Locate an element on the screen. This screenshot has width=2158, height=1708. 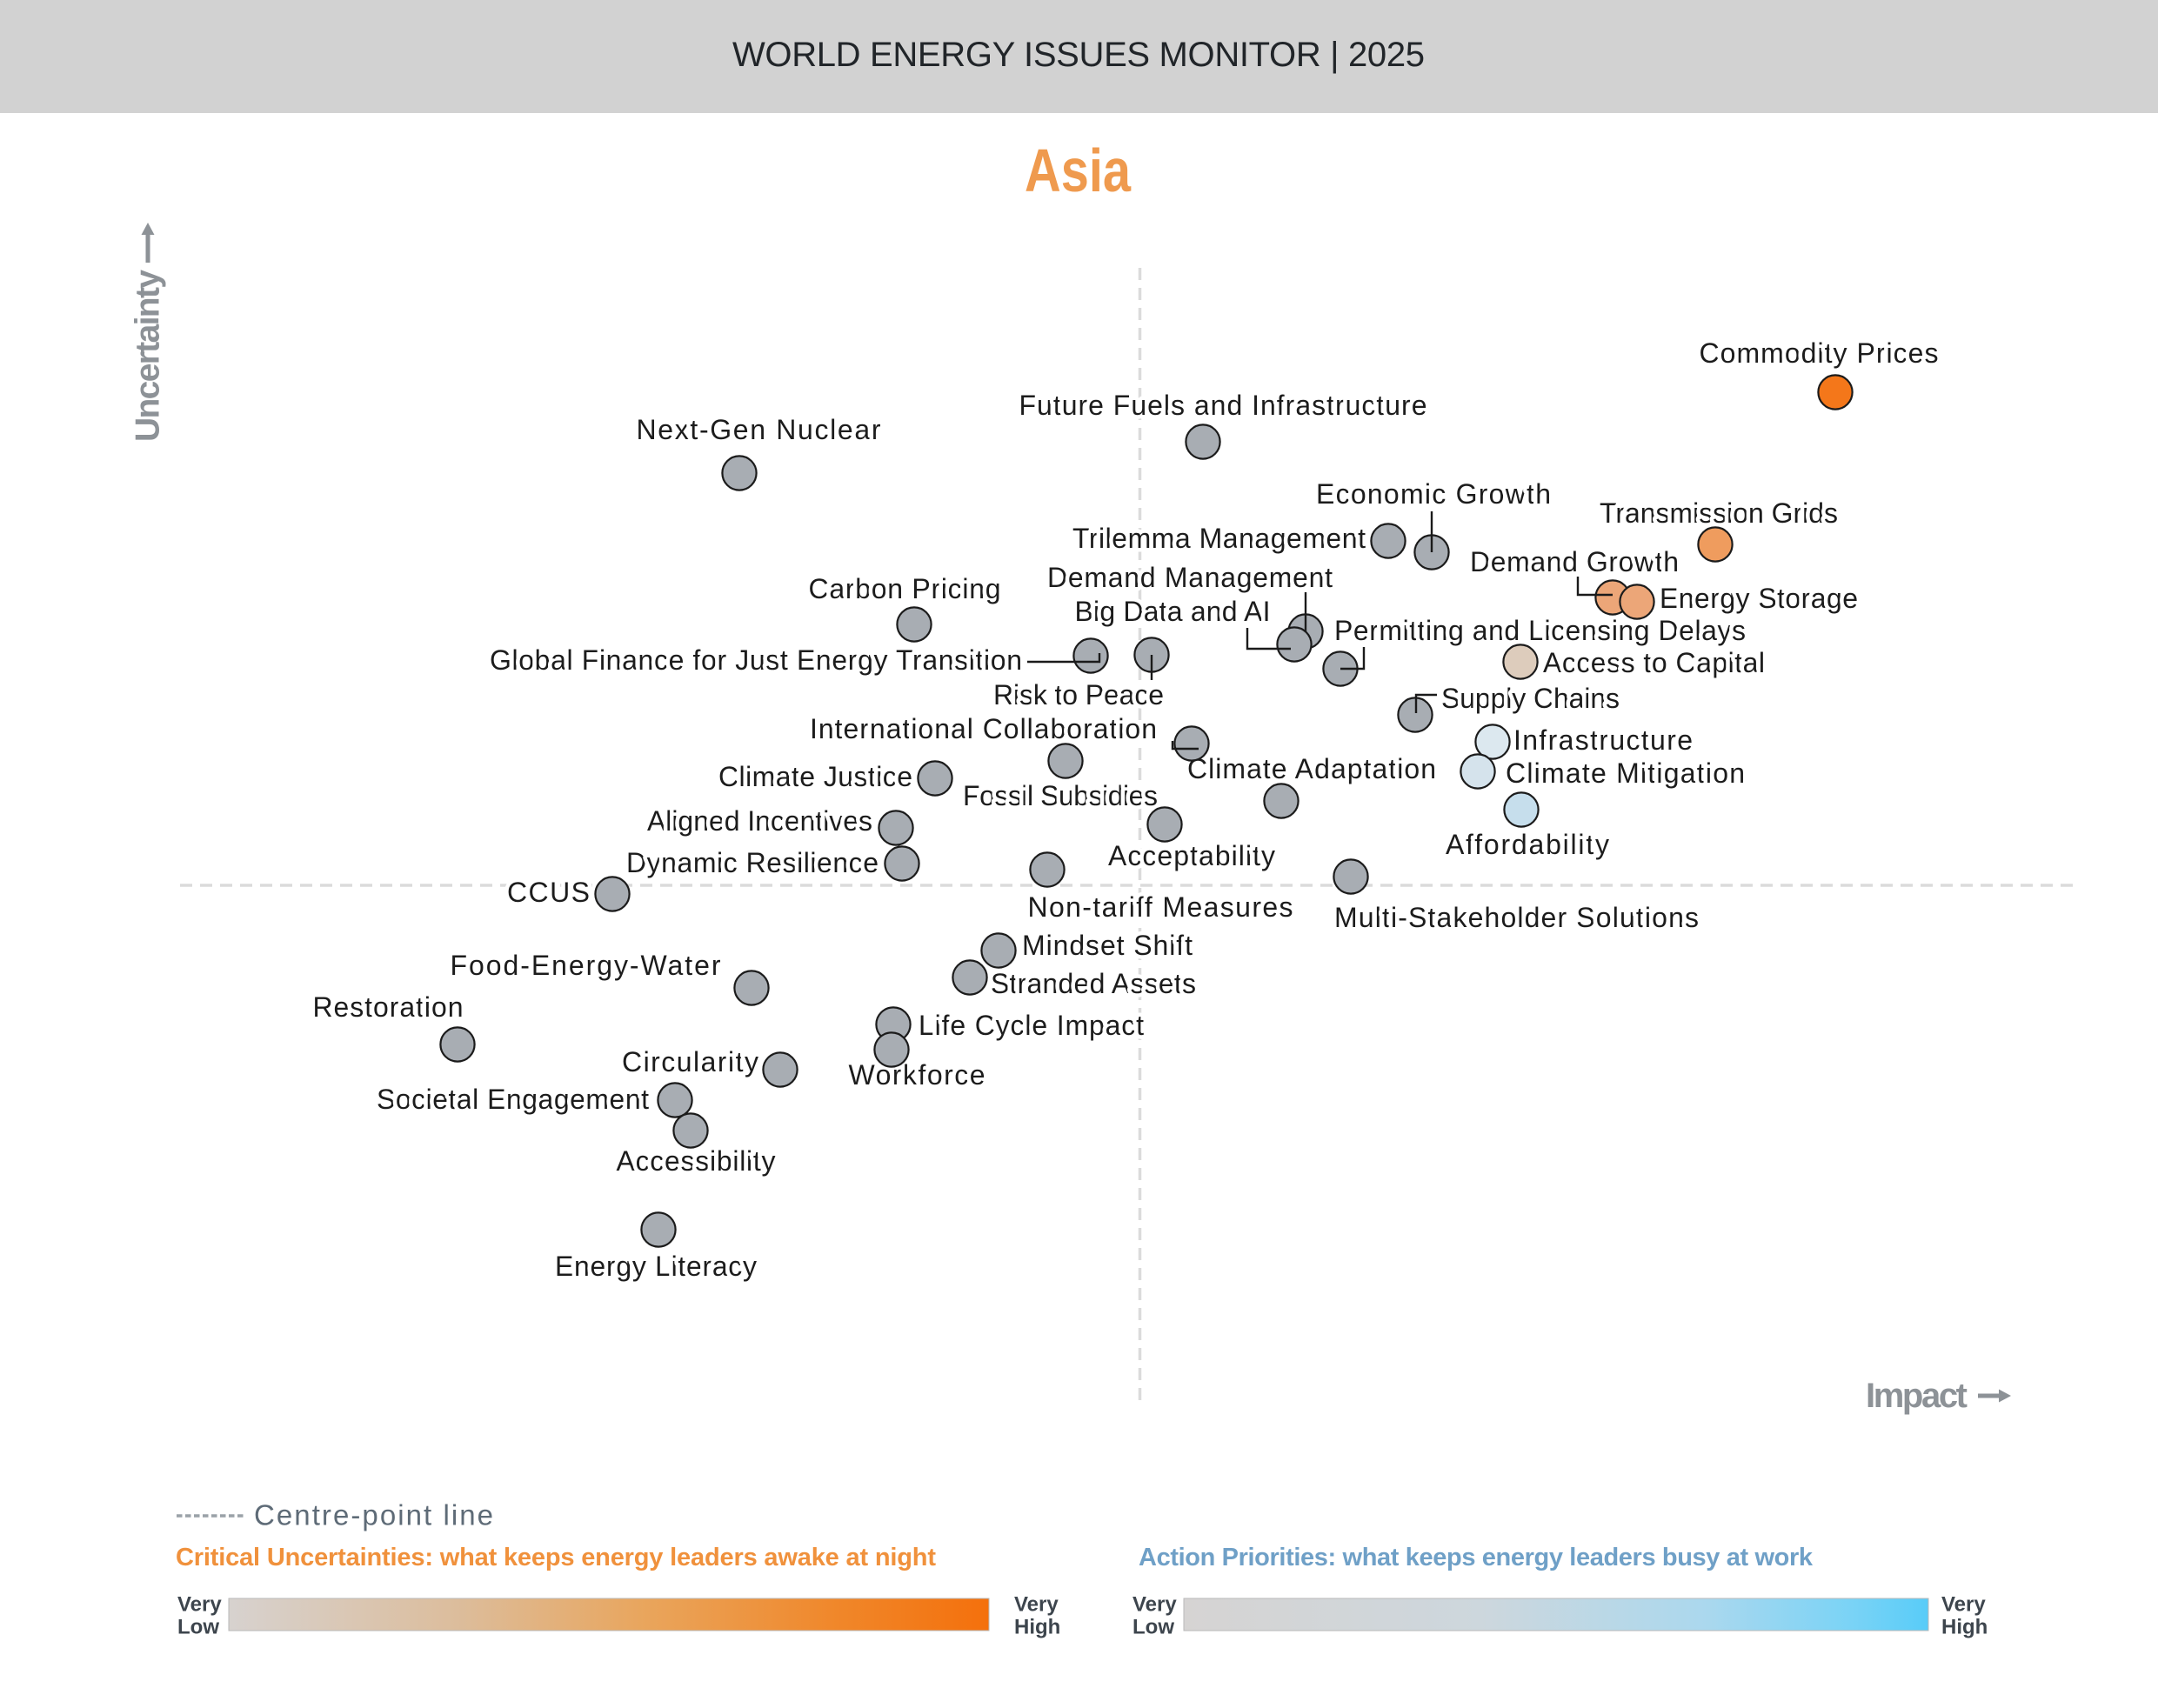
svg-text:Future Fuels and Infrastructur: Future Fuels and Infrastructure is located at coordinates (1223, 405).